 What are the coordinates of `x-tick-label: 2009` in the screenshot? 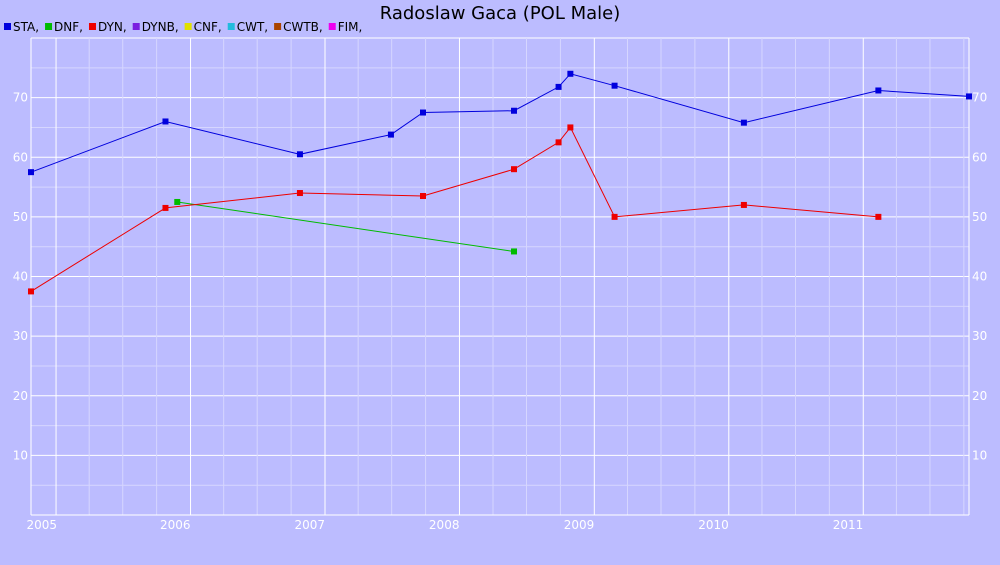 It's located at (579, 525).